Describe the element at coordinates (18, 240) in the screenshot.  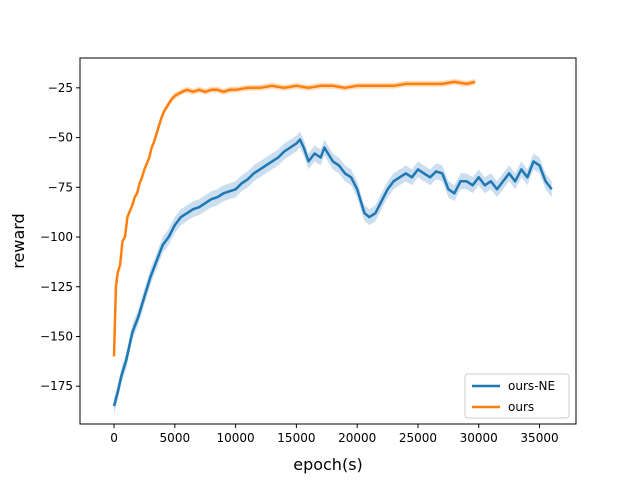
I see `y-axis-label: reward` at that location.